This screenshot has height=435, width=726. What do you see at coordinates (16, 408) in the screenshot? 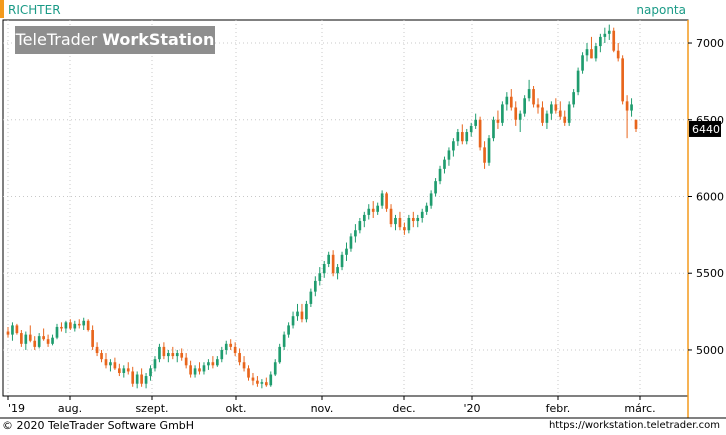
I see `x-tick-label: '19` at bounding box center [16, 408].